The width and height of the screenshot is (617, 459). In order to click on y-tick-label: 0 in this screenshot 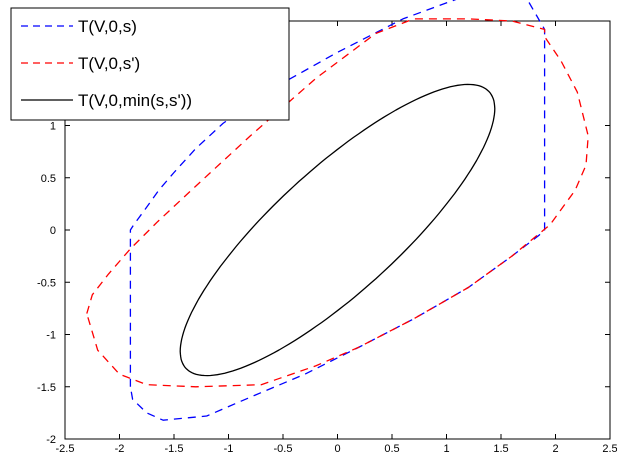, I will do `click(53, 231)`.